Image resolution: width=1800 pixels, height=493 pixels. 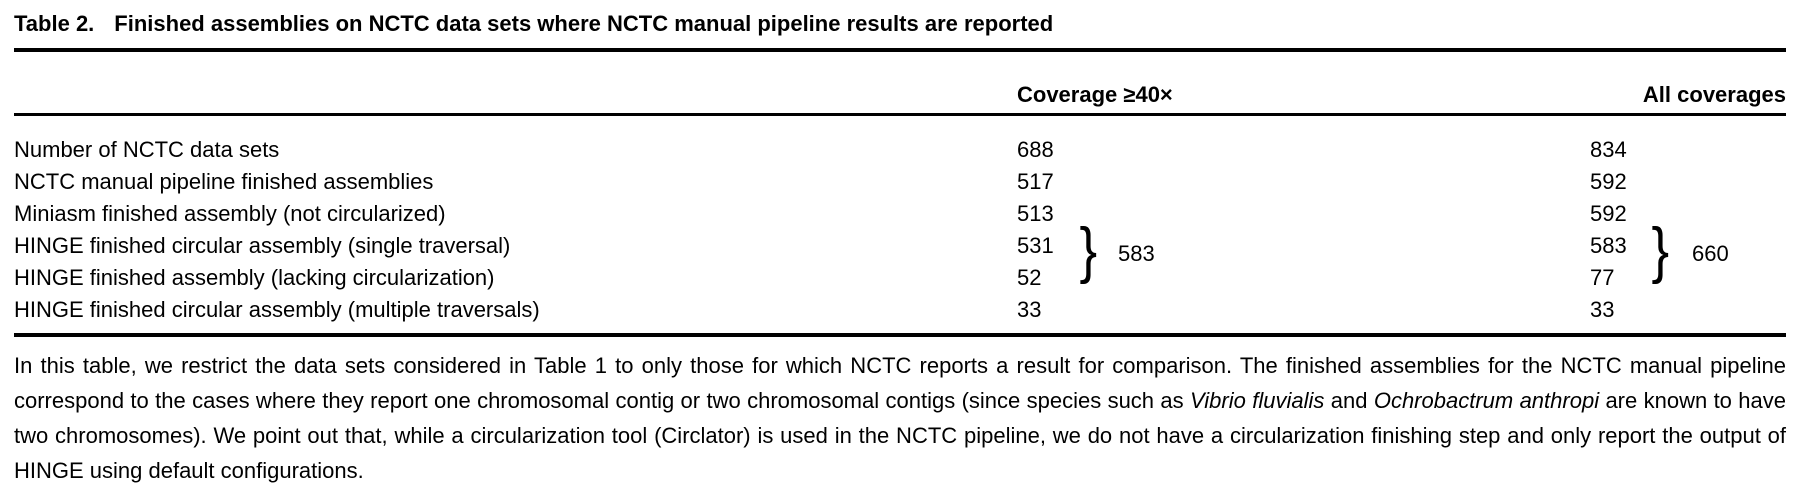 What do you see at coordinates (1486, 400) in the screenshot?
I see `species-name: Ochrobactrum anthropi` at bounding box center [1486, 400].